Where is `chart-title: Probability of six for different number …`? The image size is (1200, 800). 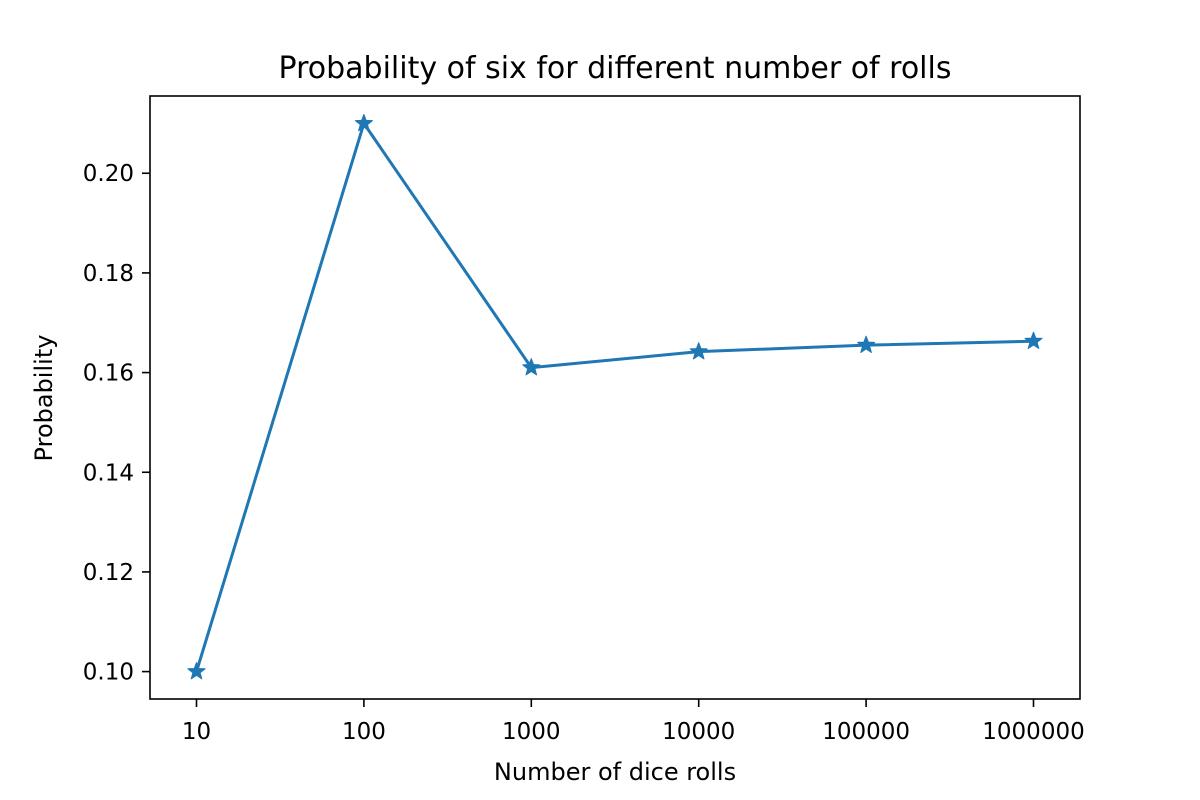 chart-title: Probability of six for different number … is located at coordinates (615, 68).